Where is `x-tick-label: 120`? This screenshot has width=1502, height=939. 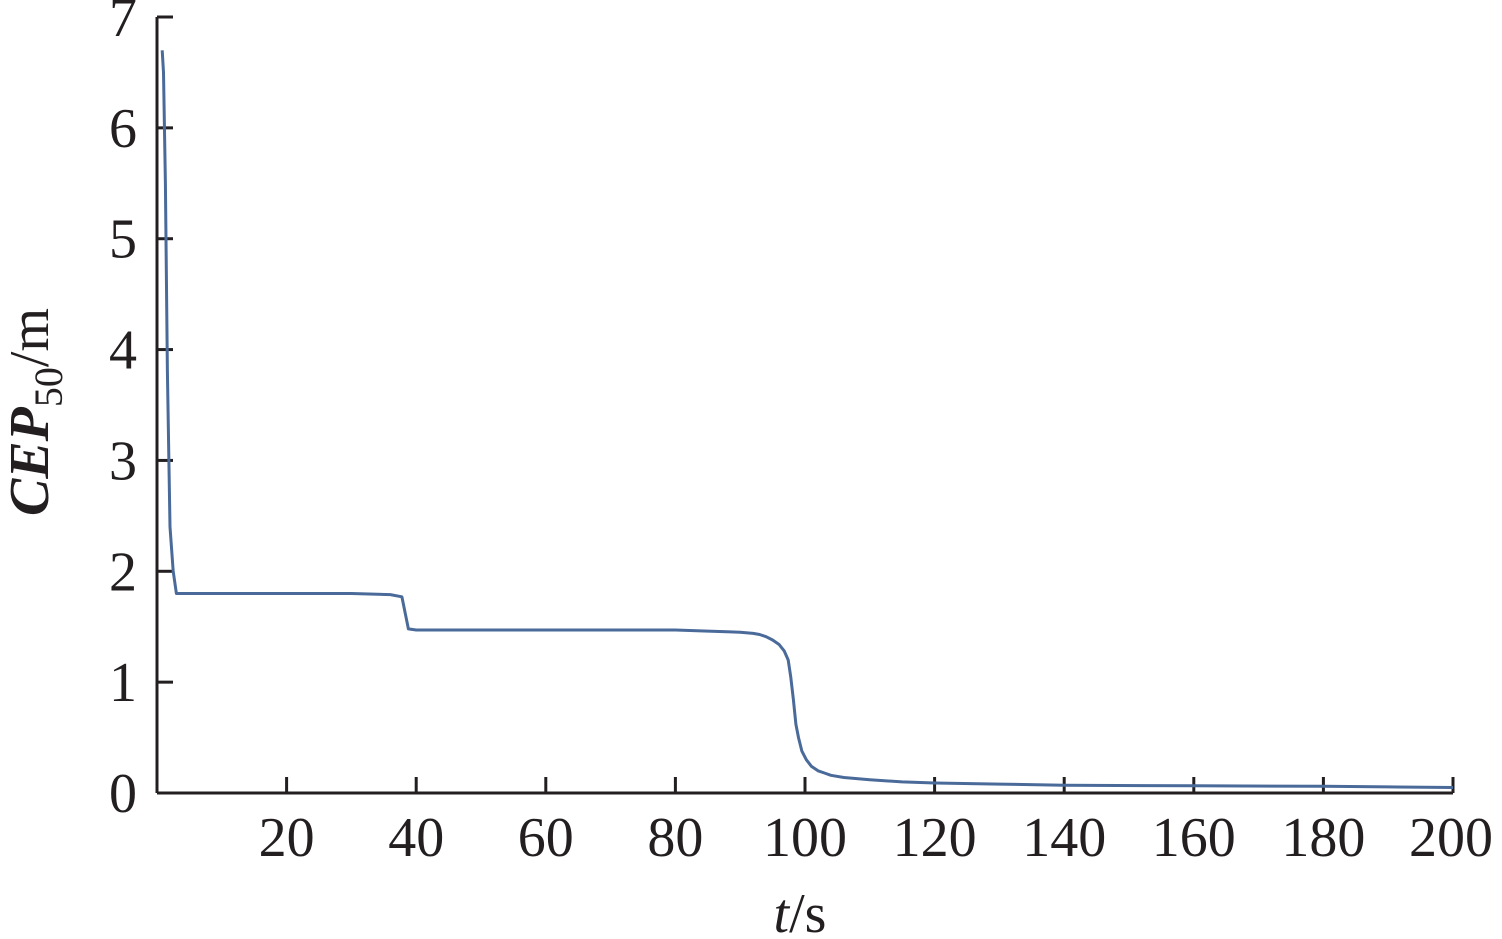
x-tick-label: 120 is located at coordinates (935, 838).